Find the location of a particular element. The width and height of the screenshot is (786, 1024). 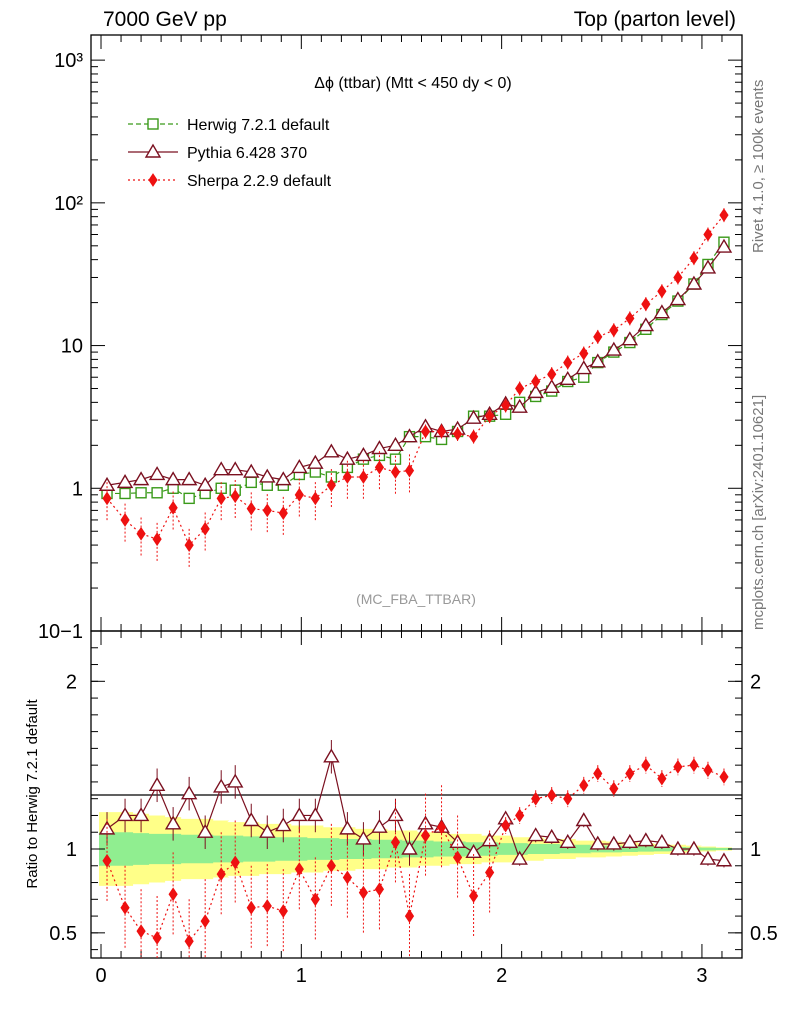

ratio-y-tick-label: 0.5 is located at coordinates (63, 934).